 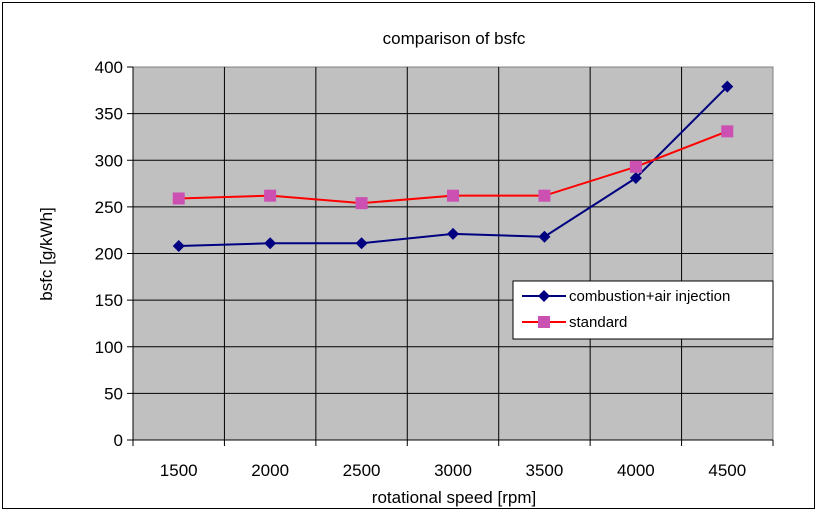 What do you see at coordinates (109, 207) in the screenshot?
I see `y-tick-label: 250` at bounding box center [109, 207].